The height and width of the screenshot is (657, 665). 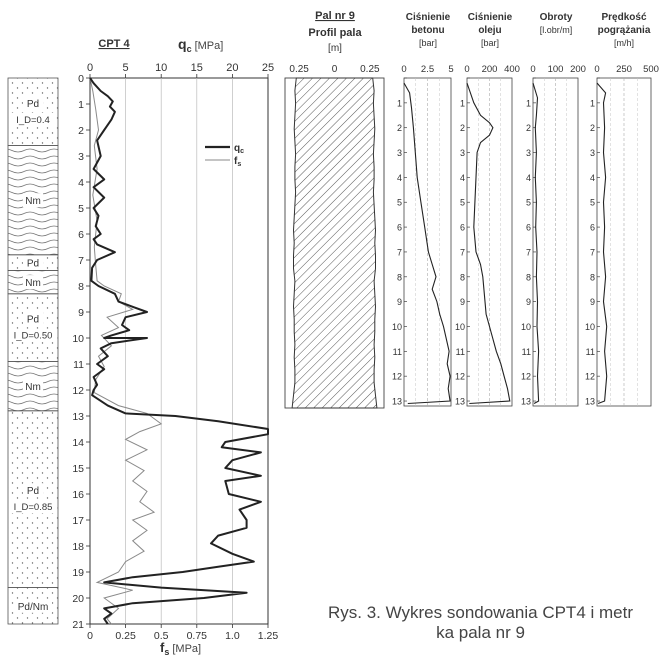 What do you see at coordinates (78, 469) in the screenshot?
I see `depth-tick-label: 15` at bounding box center [78, 469].